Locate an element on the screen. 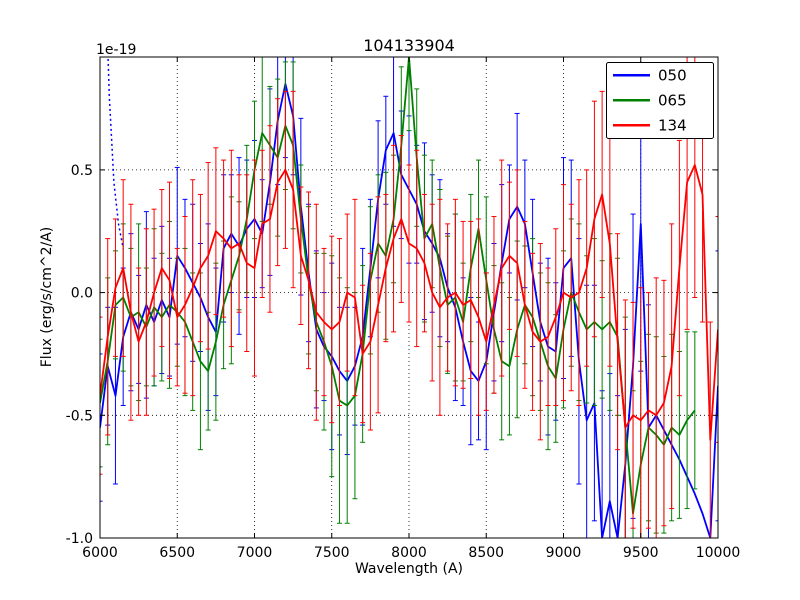  x-tick-label: 7500 is located at coordinates (332, 553).